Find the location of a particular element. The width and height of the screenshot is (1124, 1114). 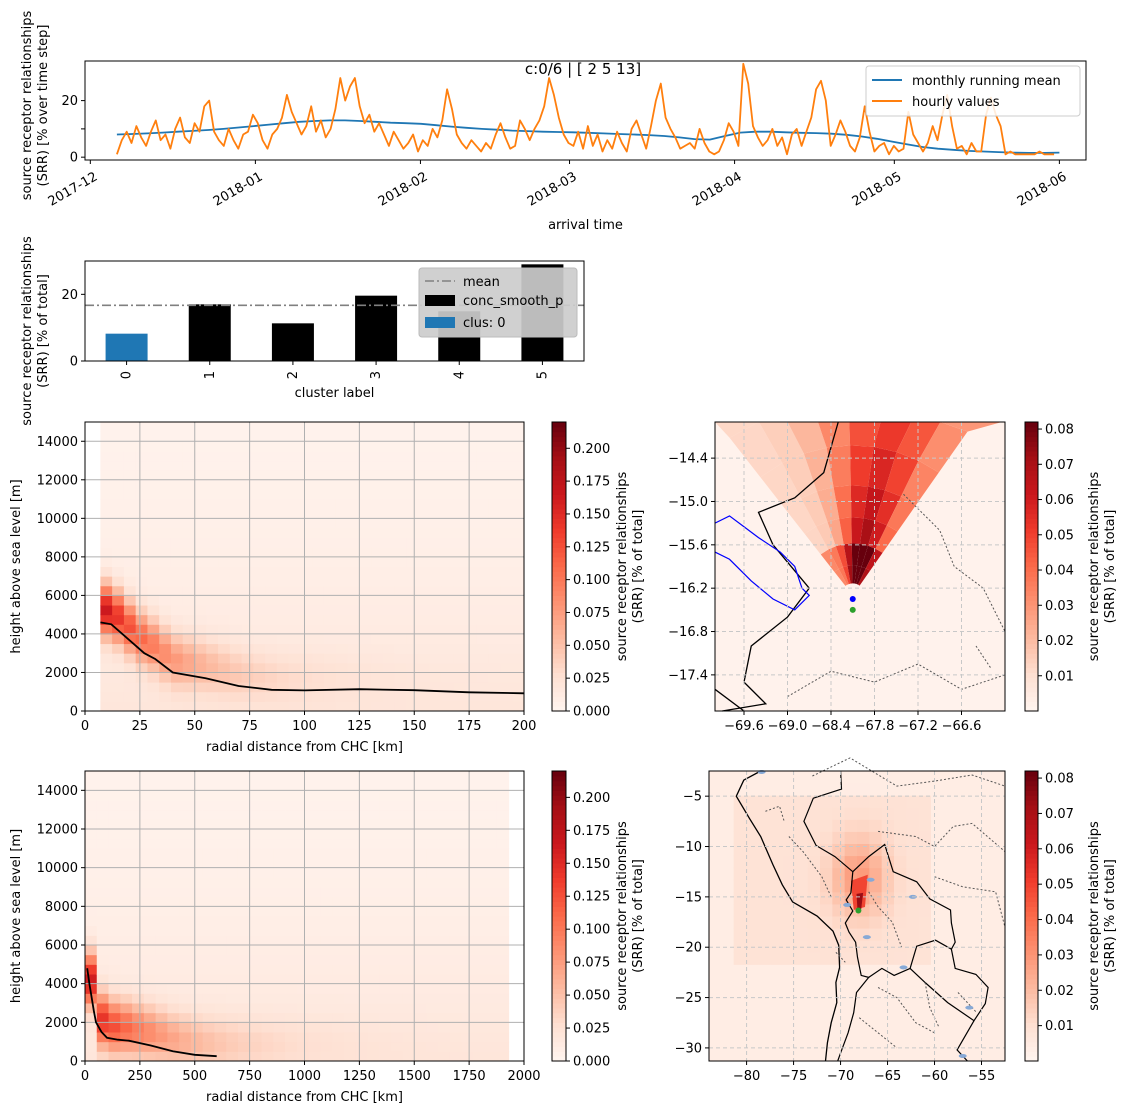

y-tick-label: 0 is located at coordinates (74, 712).